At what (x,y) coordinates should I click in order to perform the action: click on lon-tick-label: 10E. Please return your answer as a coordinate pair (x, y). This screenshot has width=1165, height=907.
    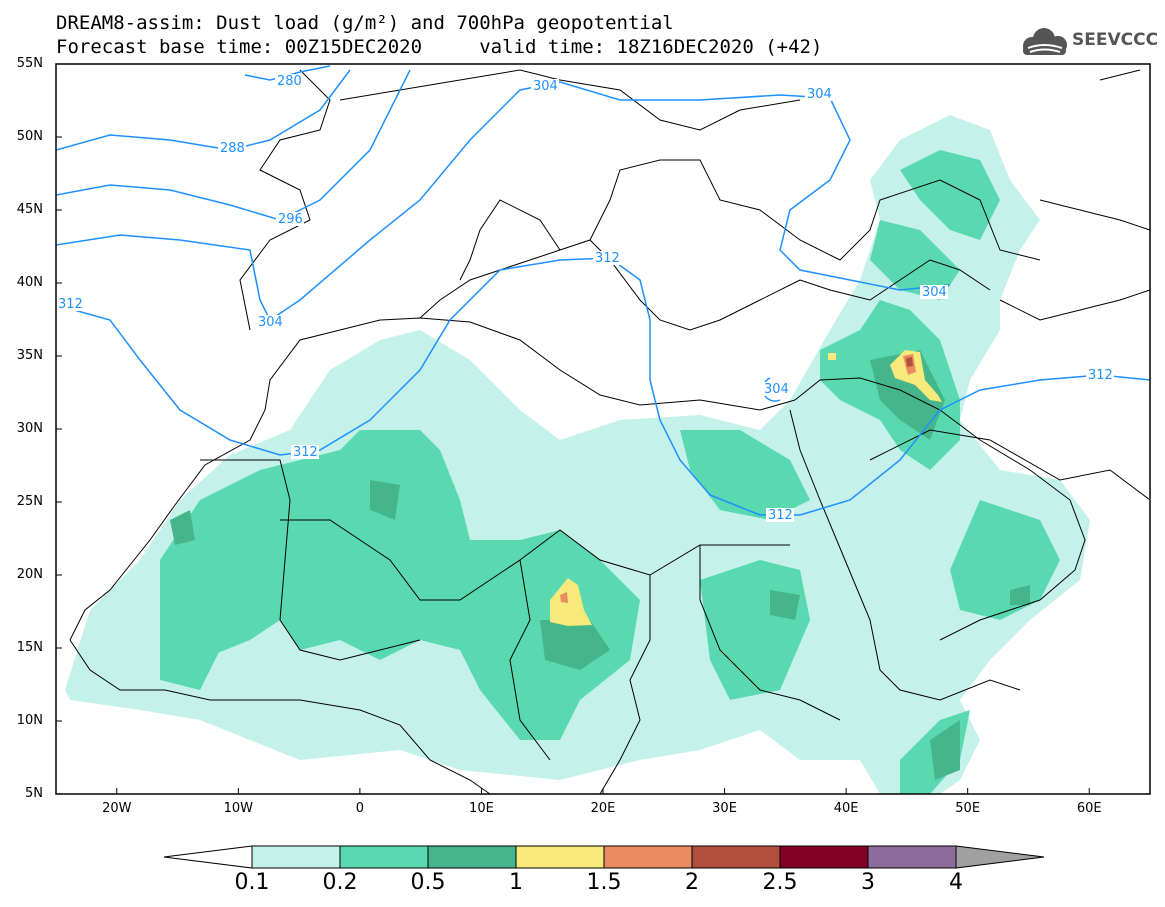
    Looking at the image, I should click on (481, 808).